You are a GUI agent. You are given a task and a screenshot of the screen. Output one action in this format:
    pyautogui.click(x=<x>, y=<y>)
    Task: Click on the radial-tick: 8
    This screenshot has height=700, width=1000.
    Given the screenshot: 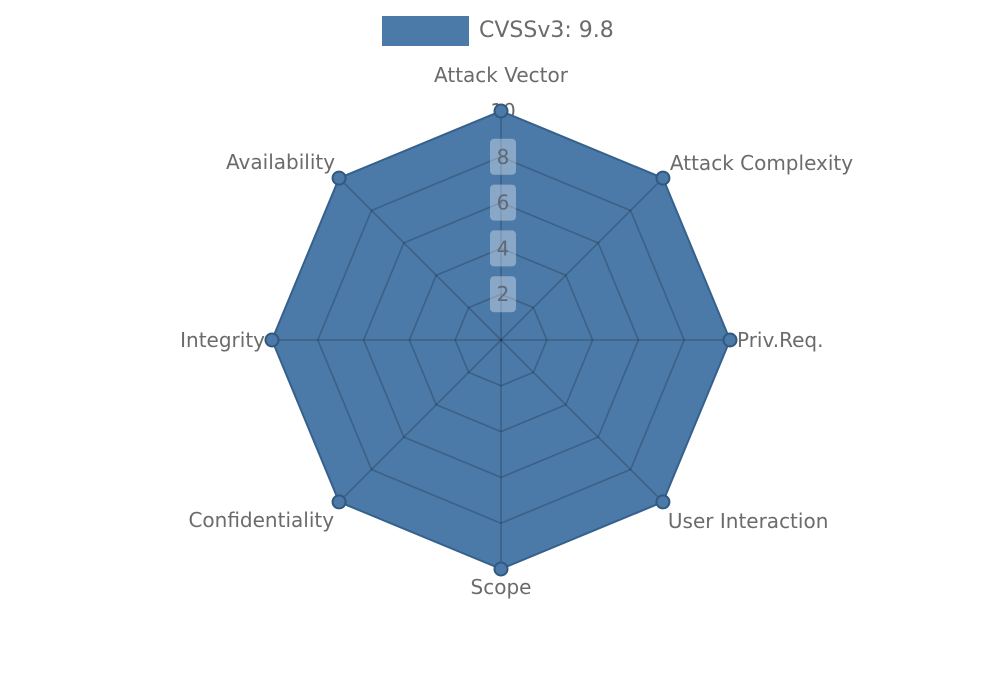 What is the action you would take?
    pyautogui.click(x=503, y=156)
    